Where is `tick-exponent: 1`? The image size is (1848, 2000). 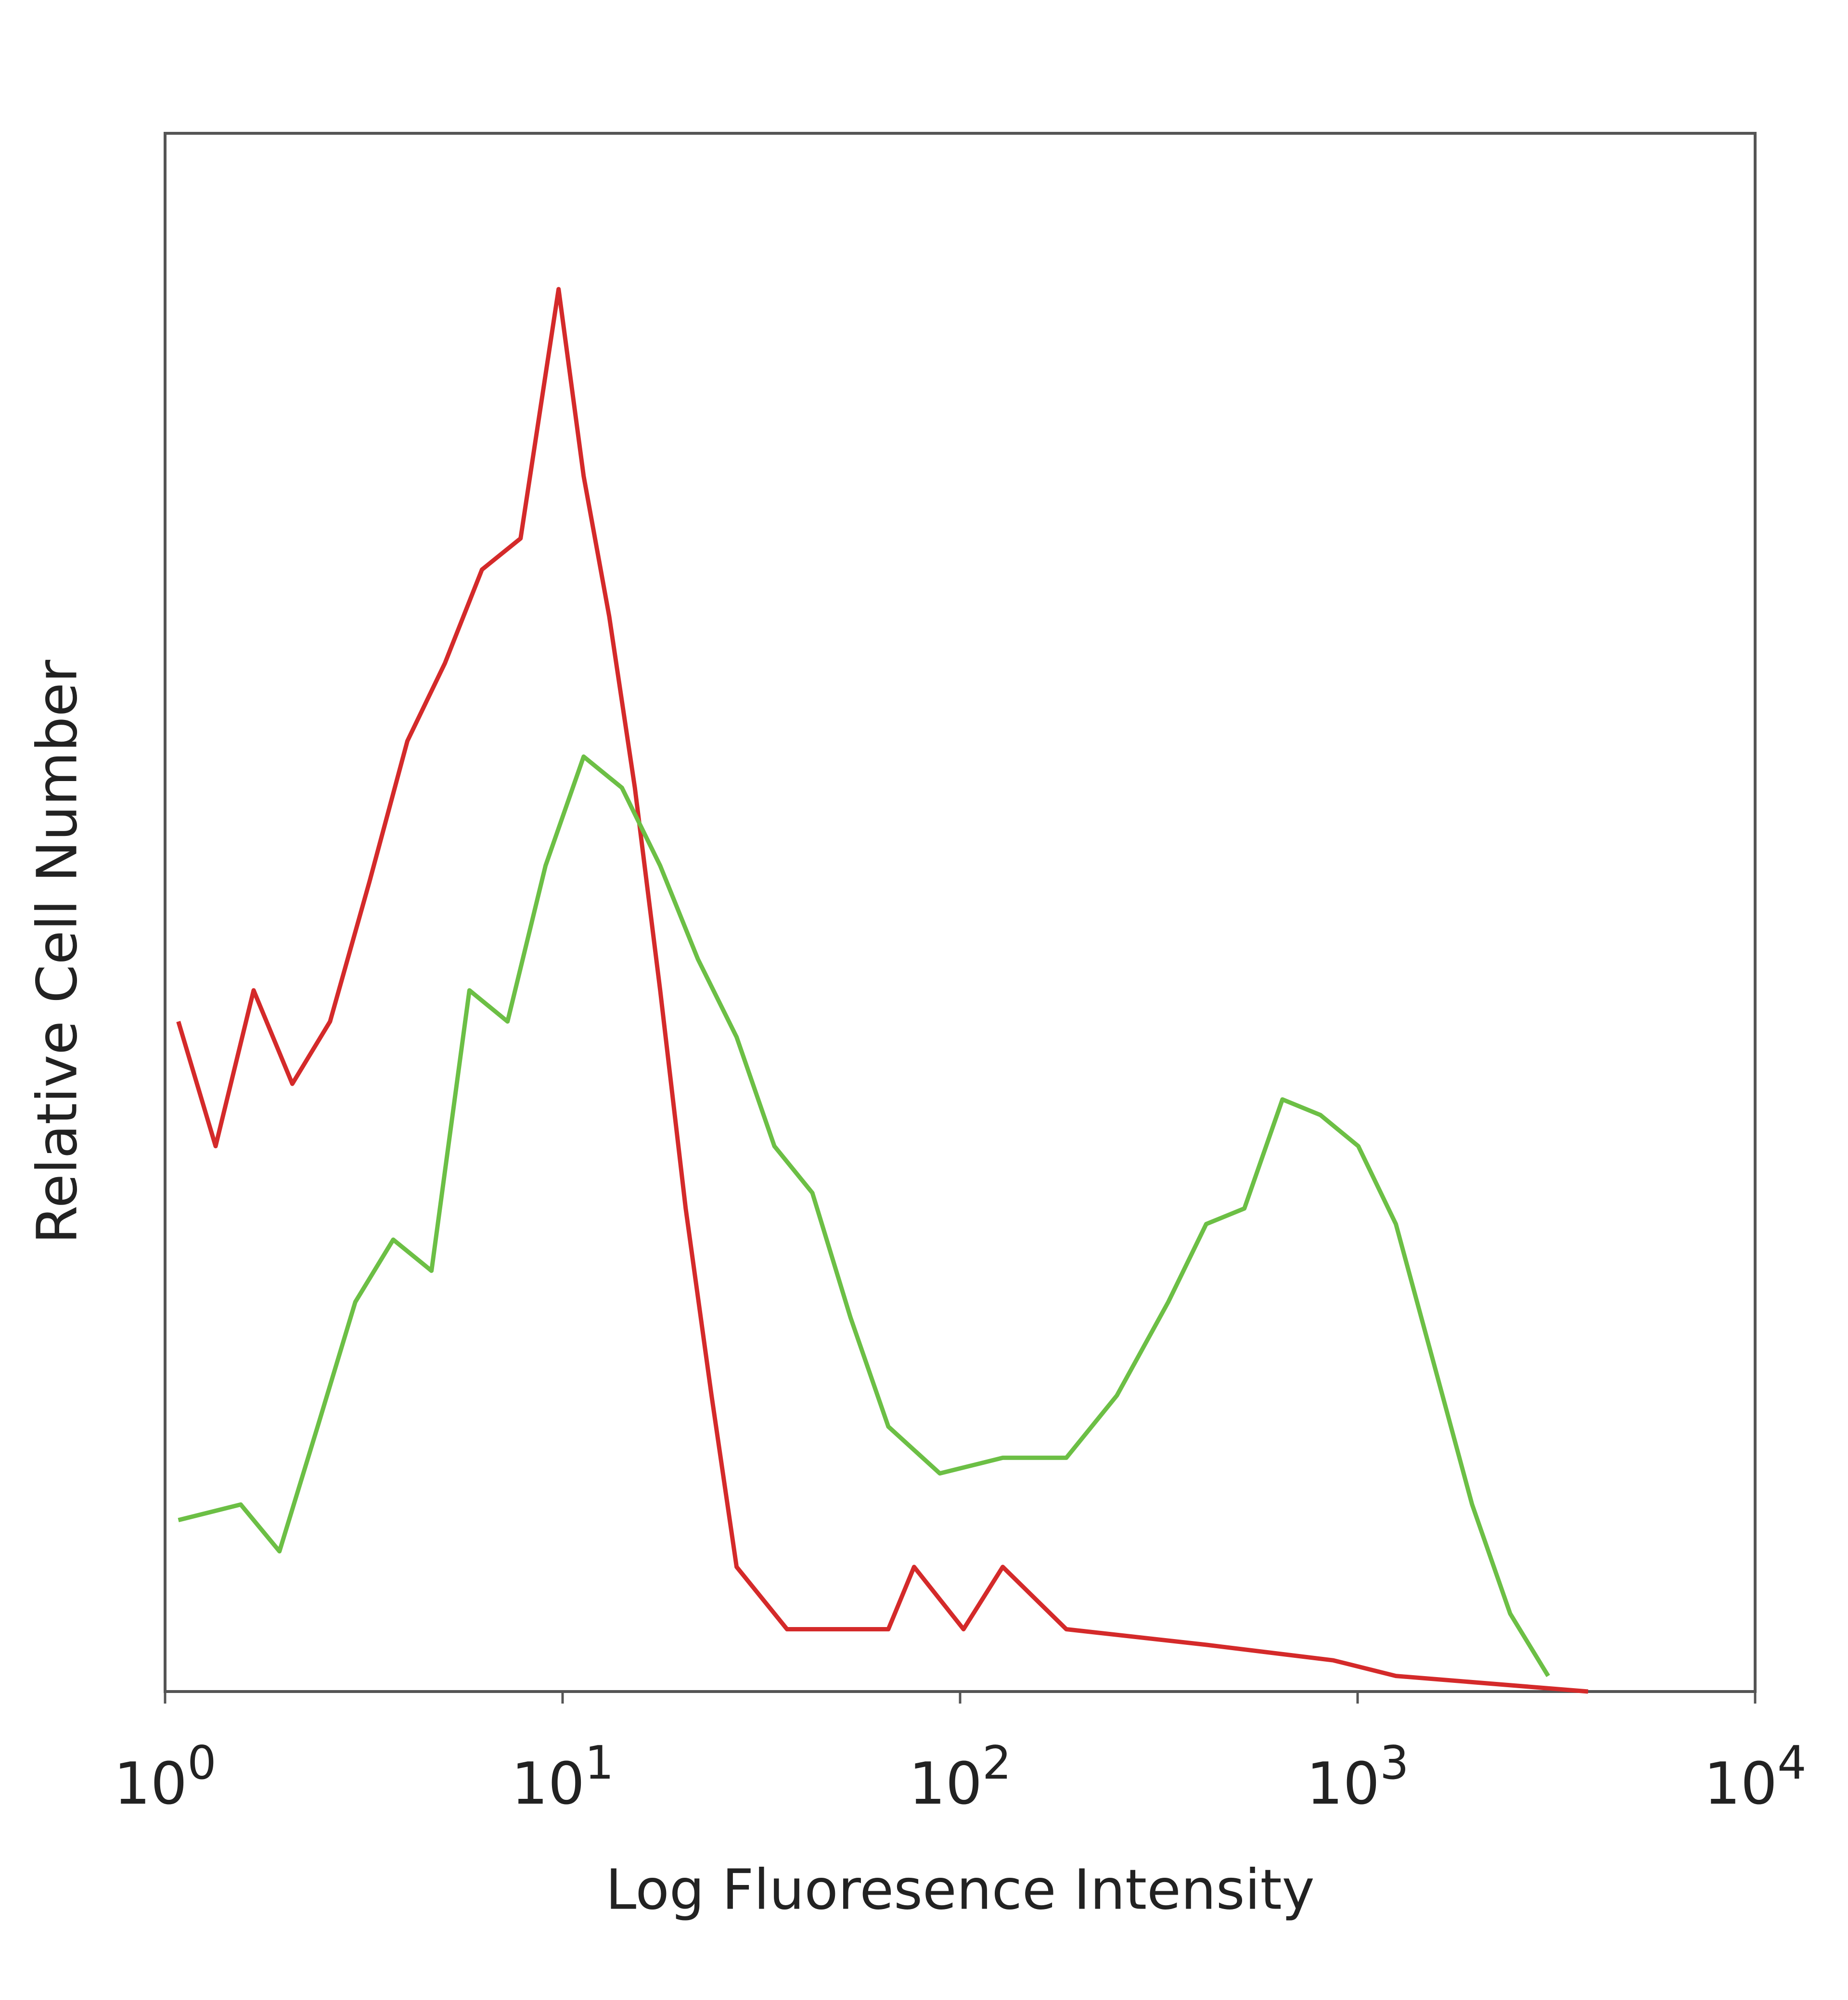 tick-exponent: 1 is located at coordinates (599, 1763).